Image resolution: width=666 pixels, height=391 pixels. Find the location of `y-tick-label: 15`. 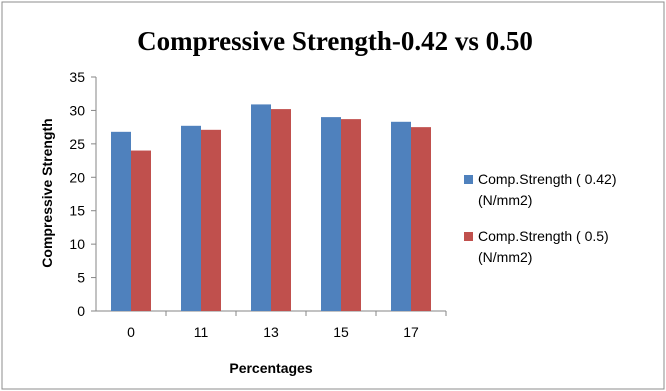

y-tick-label: 15 is located at coordinates (77, 211).